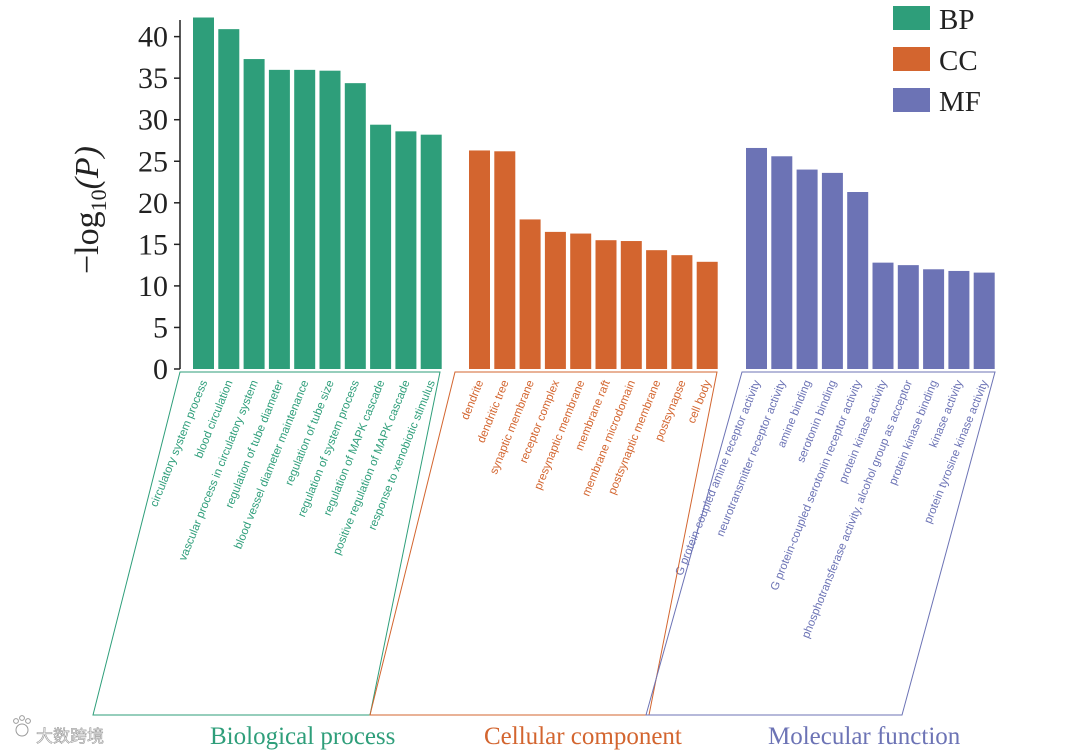 The width and height of the screenshot is (1080, 753). What do you see at coordinates (153, 78) in the screenshot?
I see `y-tick-label: 35` at bounding box center [153, 78].